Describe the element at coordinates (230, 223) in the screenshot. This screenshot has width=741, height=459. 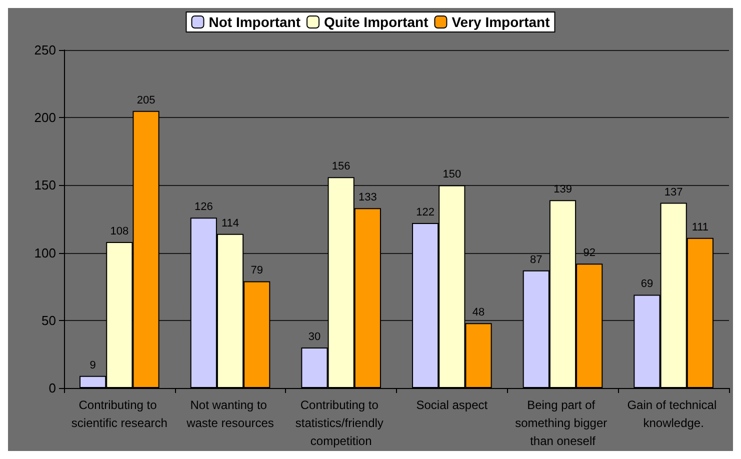
I see `data-label: 114` at that location.